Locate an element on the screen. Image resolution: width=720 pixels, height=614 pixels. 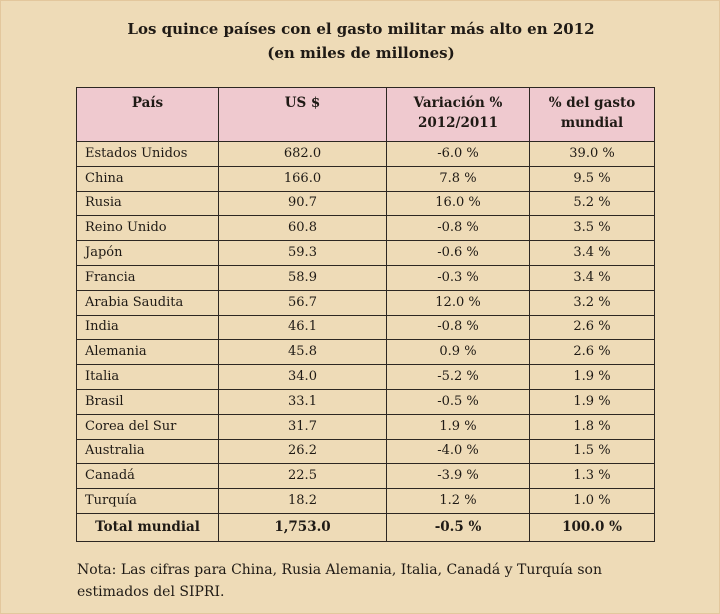
table-row: Brasil 33.1 -0.5 % 1.9 % is located at coordinates (365, 401).